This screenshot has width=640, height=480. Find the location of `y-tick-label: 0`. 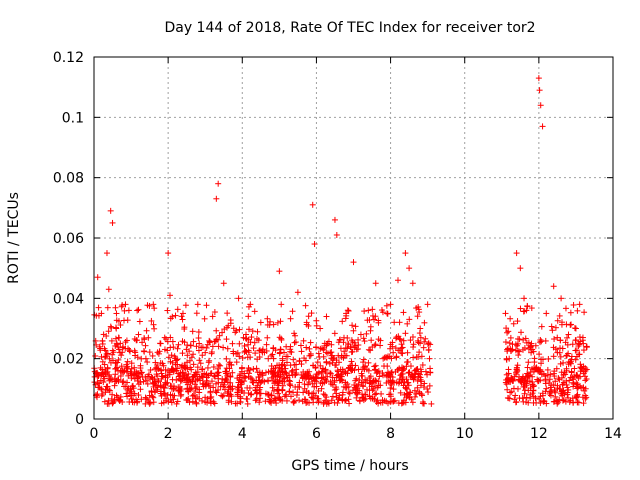

y-tick-label: 0 is located at coordinates (79, 420).